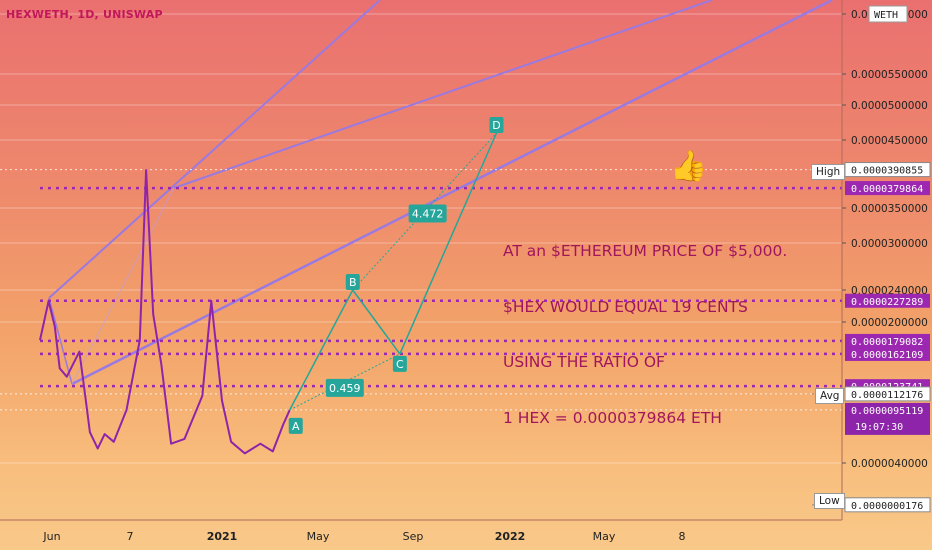  I want to click on price-tag-label: 0.0000000176, so click(887, 506).